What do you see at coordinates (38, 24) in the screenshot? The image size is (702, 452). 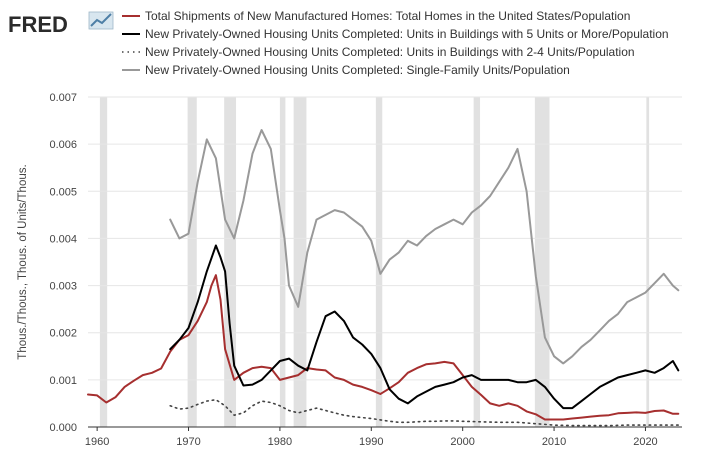 I see `fred-logo-text: FRED` at bounding box center [38, 24].